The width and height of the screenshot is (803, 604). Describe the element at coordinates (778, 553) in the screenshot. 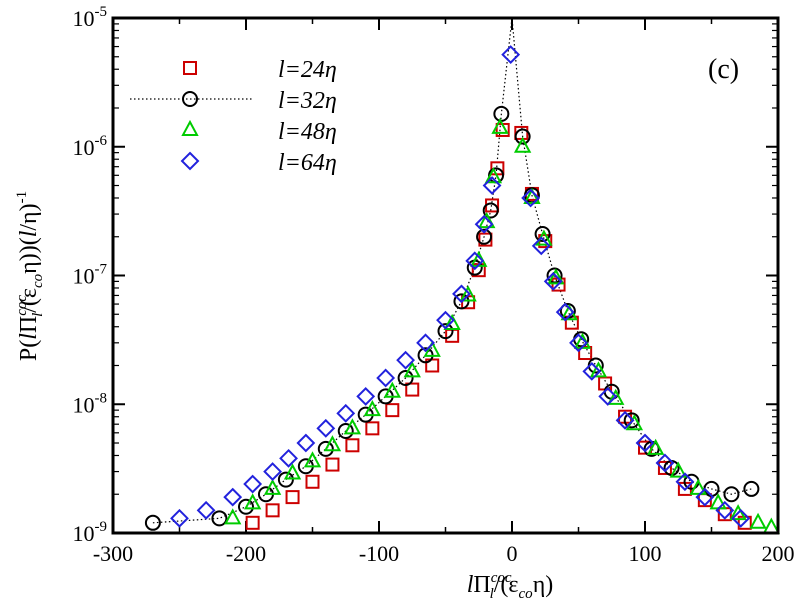

I see `x-tick-label: 200` at that location.